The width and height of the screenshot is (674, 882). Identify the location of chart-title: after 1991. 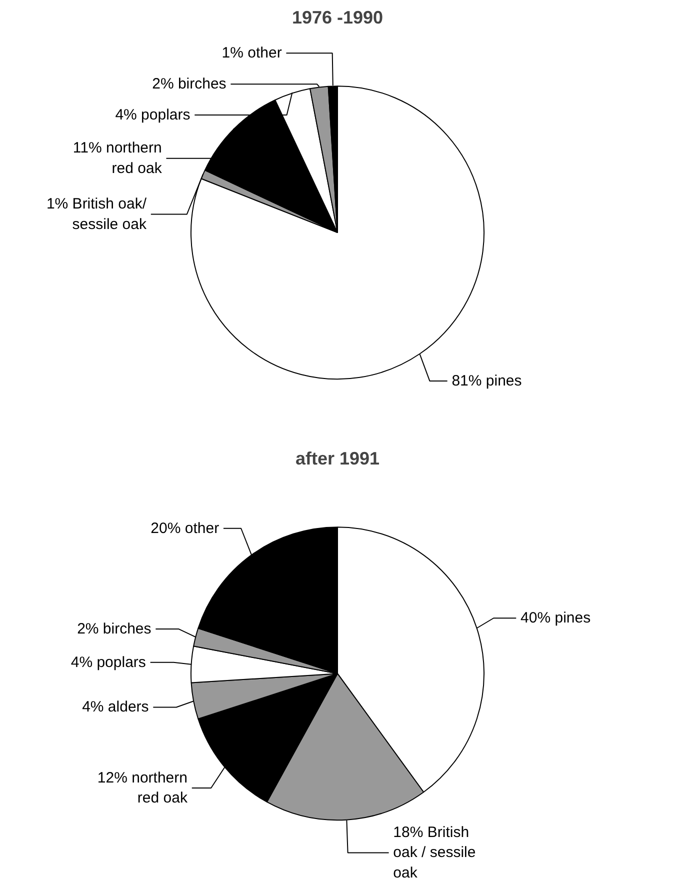
(337, 458).